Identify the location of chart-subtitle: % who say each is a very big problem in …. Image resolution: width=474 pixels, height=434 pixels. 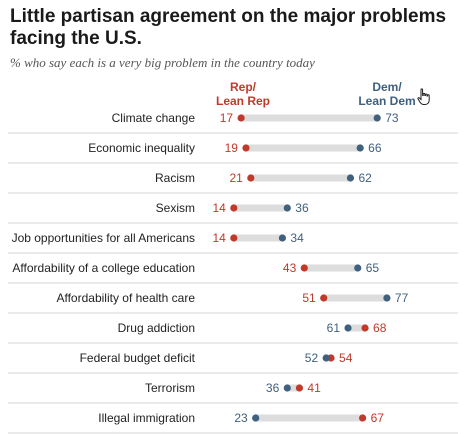
(162, 62).